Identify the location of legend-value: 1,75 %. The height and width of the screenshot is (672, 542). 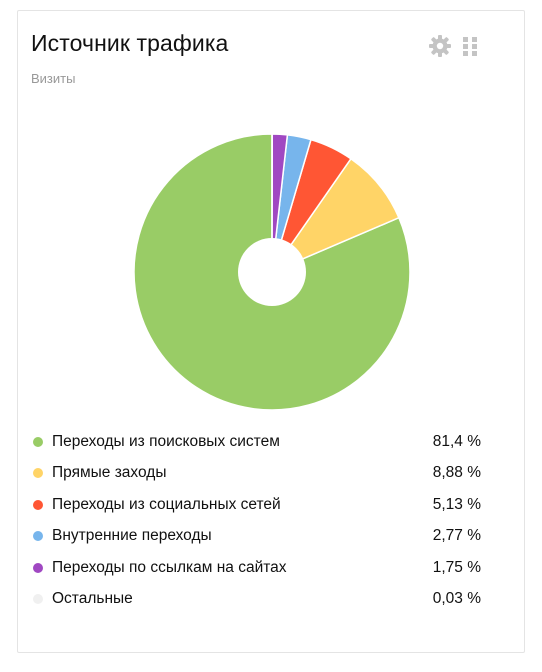
(456, 567).